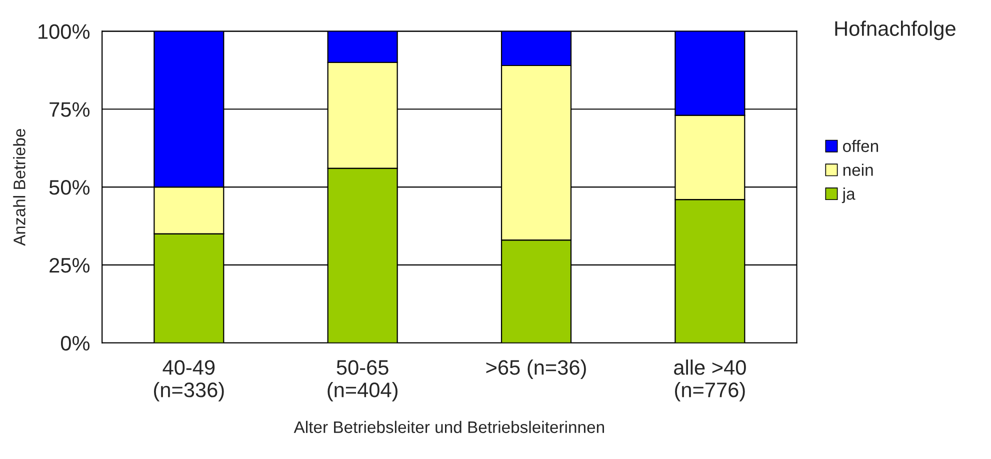 The image size is (991, 459). I want to click on x-tick-label: >65 (n=36), so click(536, 369).